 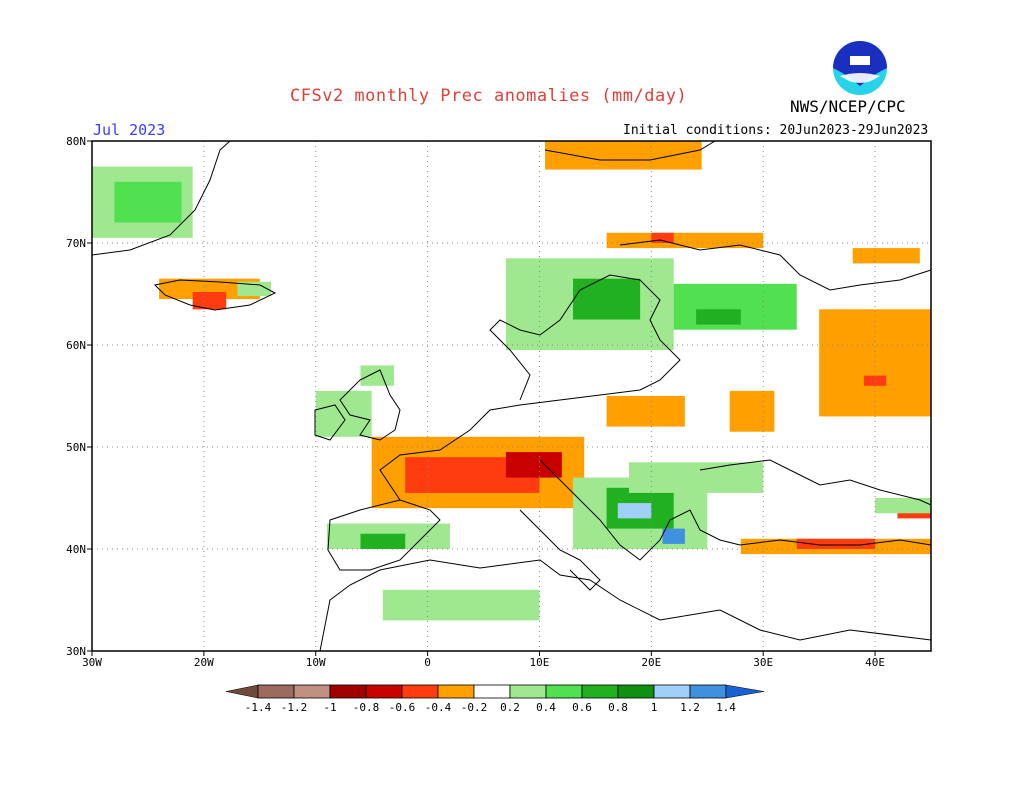 What do you see at coordinates (745, 691) in the screenshot?
I see `colorbar-high-arrow` at bounding box center [745, 691].